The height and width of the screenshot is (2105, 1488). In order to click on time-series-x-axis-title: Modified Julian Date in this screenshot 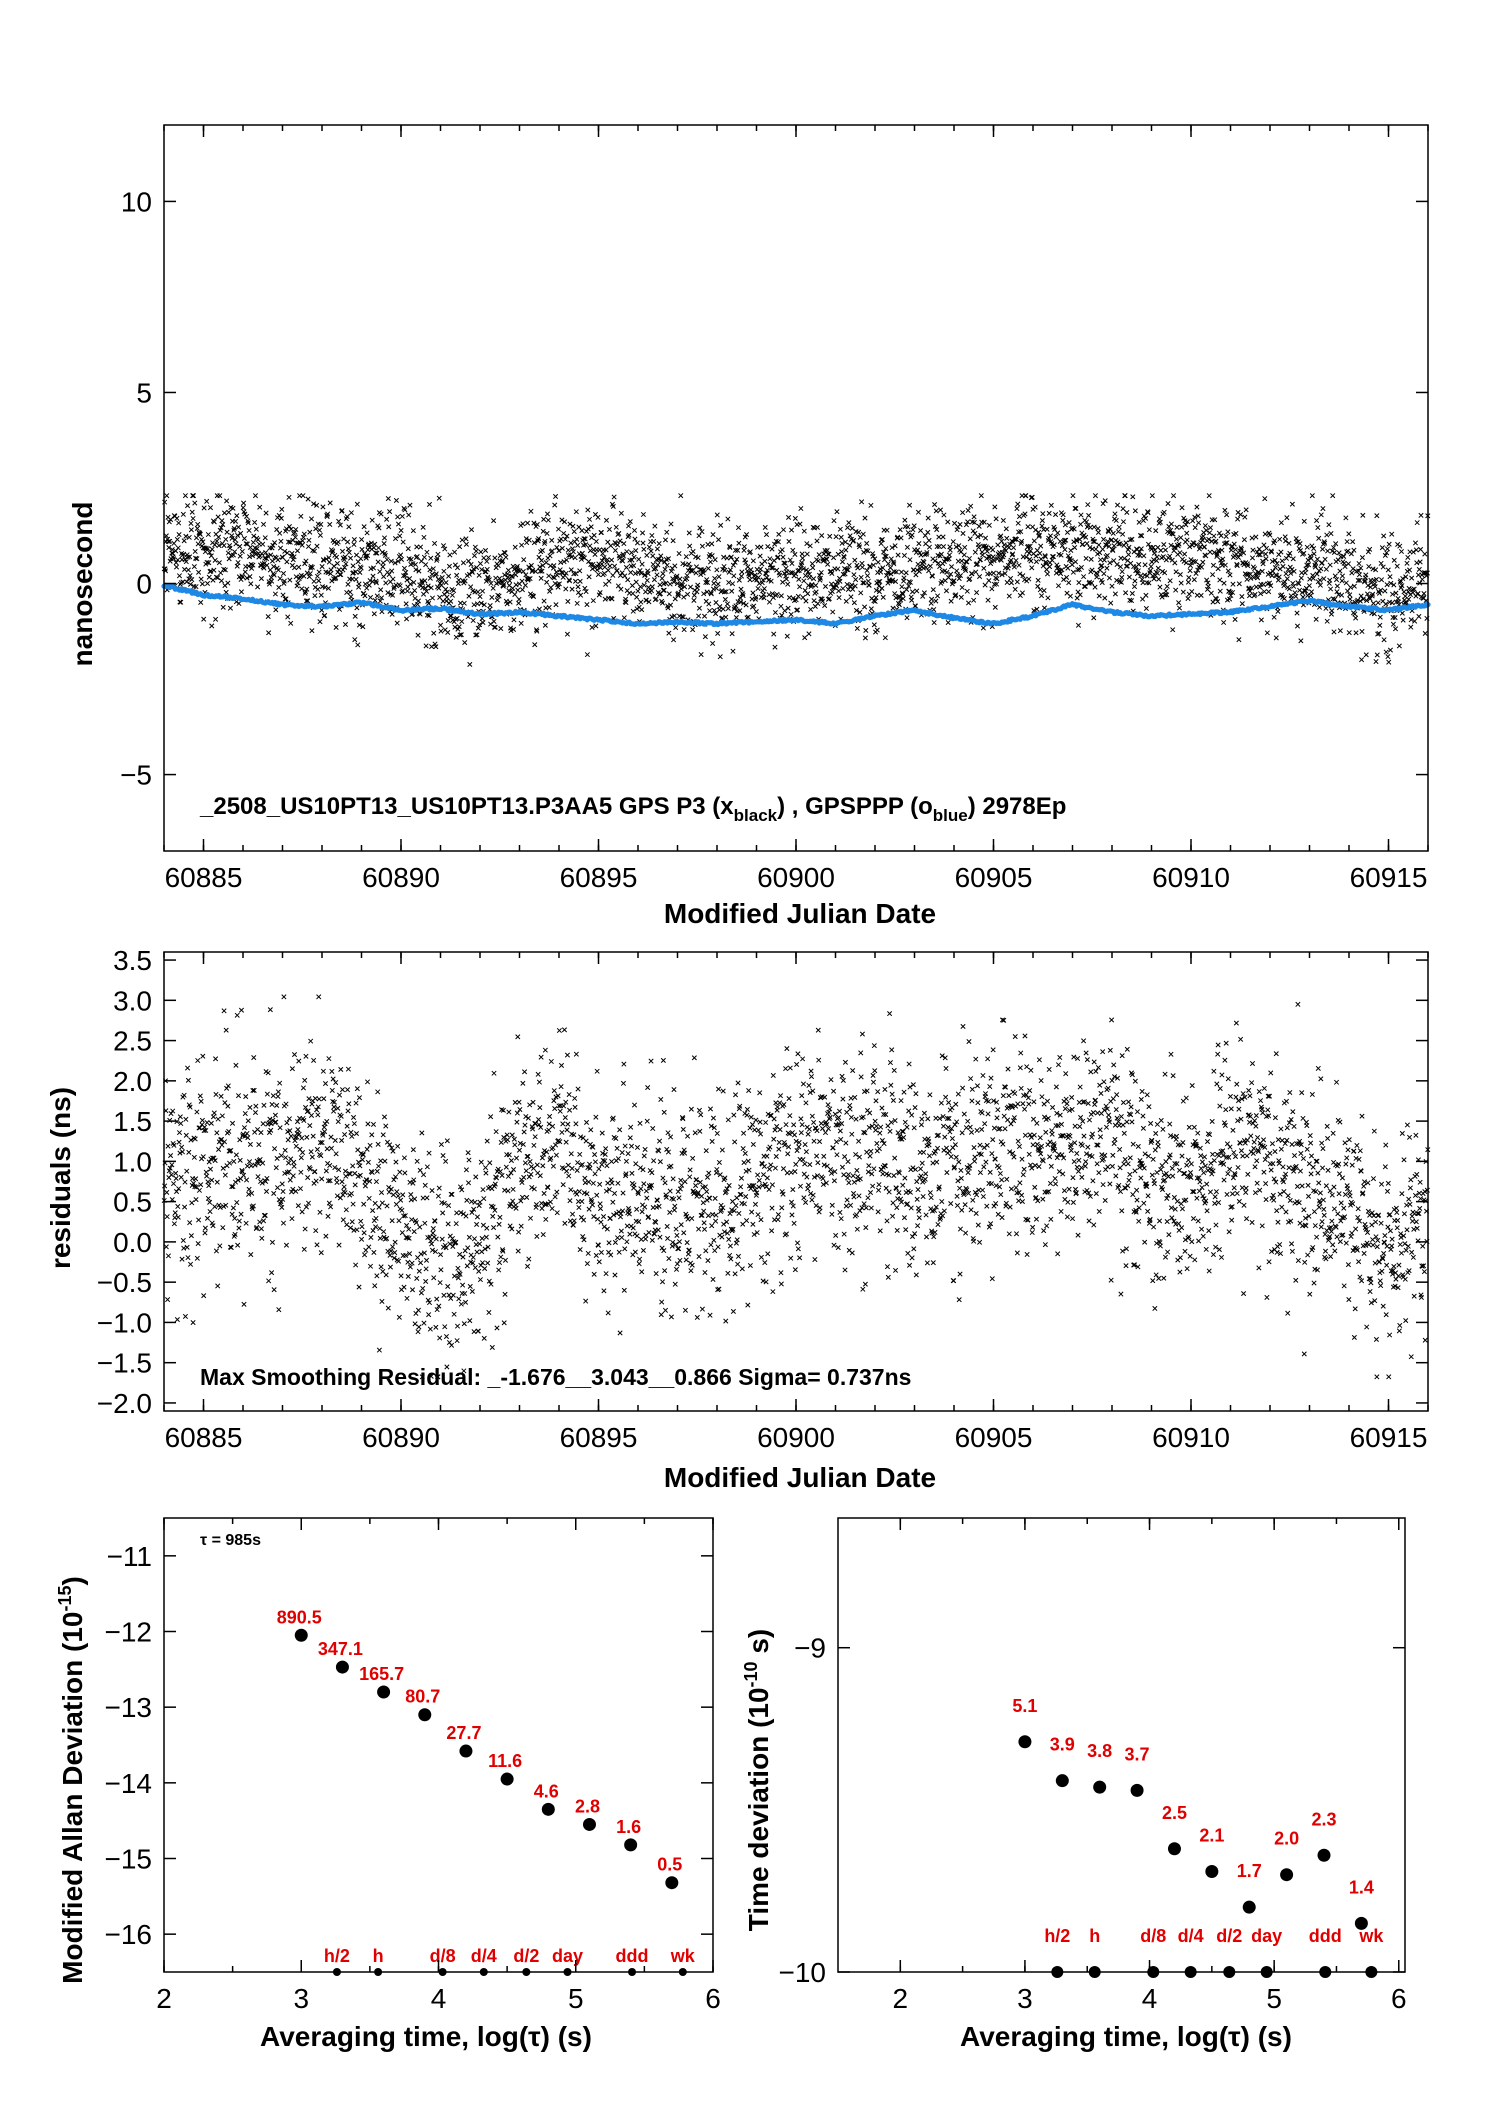, I will do `click(800, 913)`.